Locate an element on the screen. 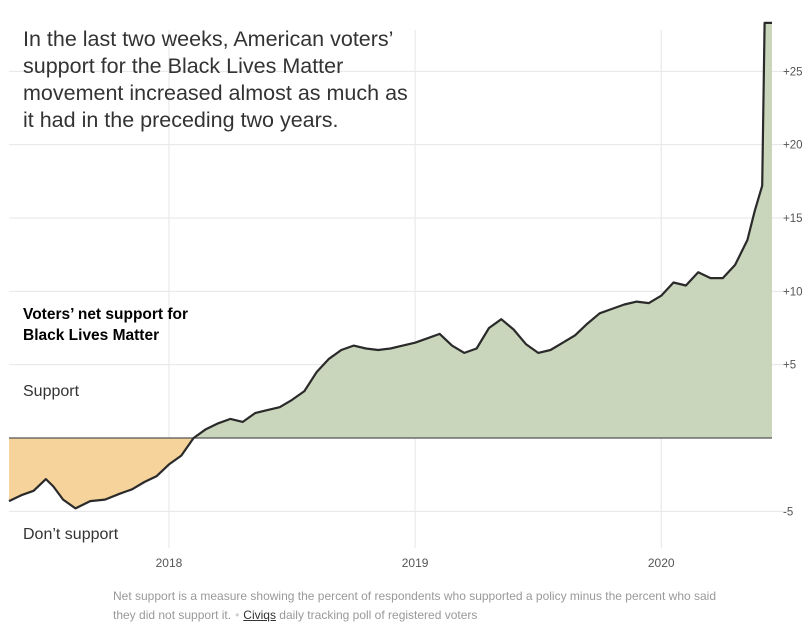  source-link: Civiqs is located at coordinates (259, 615).